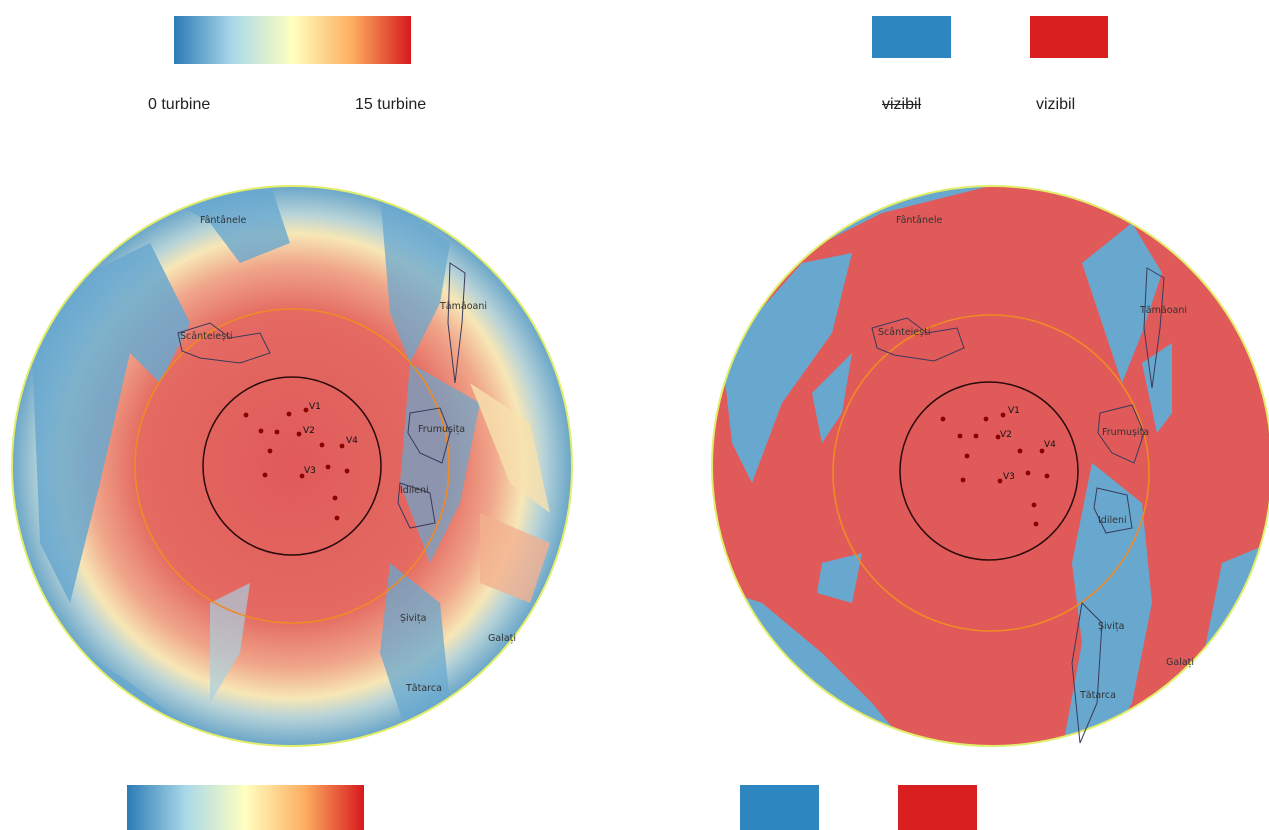  What do you see at coordinates (1056, 104) in the screenshot?
I see `visible-label: vizibil` at bounding box center [1056, 104].